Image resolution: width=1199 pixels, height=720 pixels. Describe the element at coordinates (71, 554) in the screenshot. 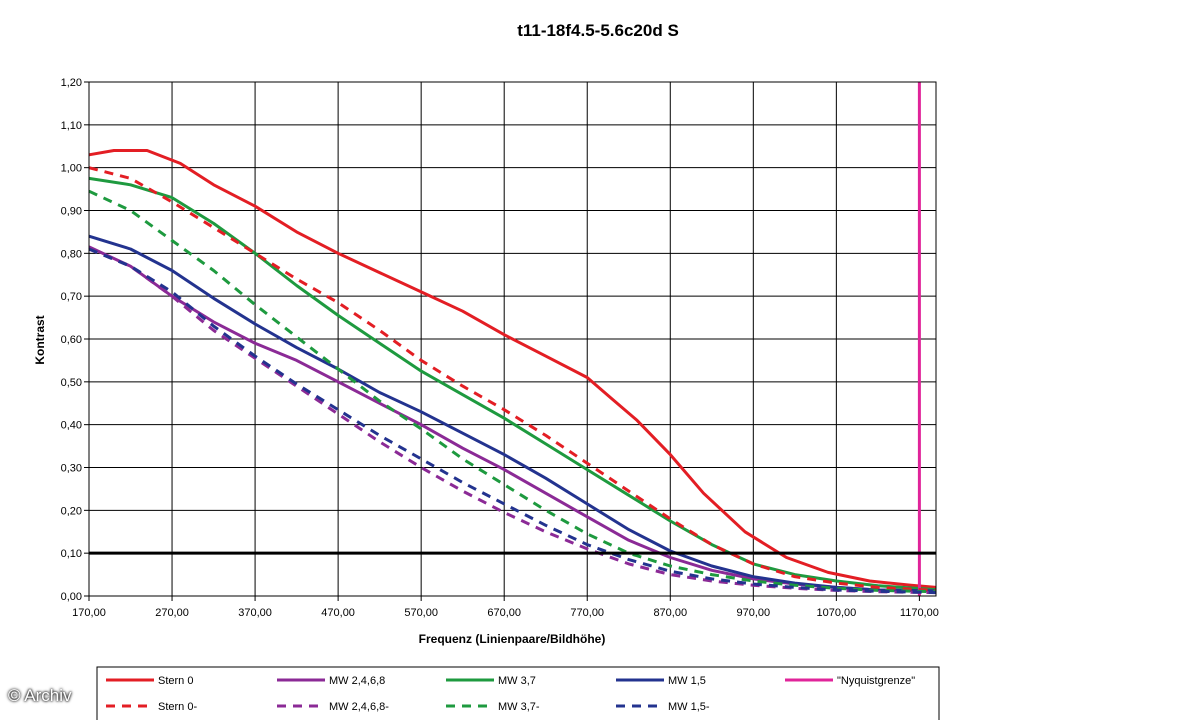

I see `y-tick-label: 0,10` at that location.